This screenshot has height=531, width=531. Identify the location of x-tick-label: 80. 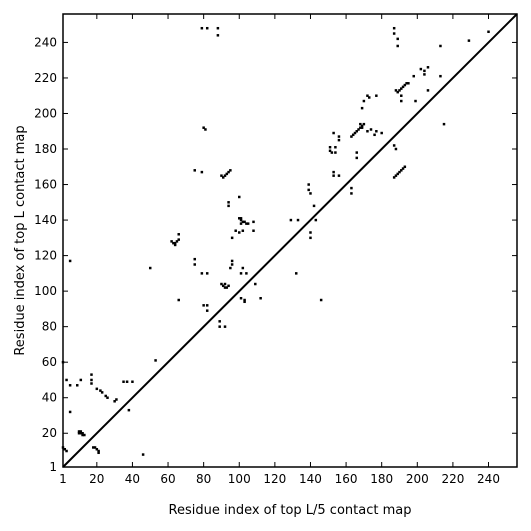
(203, 479).